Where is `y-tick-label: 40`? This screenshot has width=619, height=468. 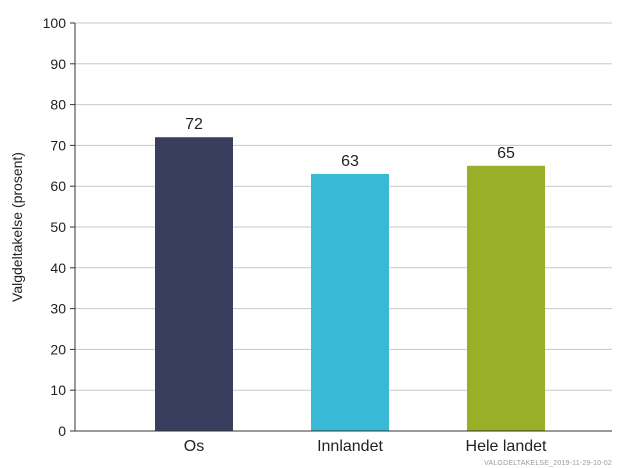 y-tick-label: 40 is located at coordinates (58, 268).